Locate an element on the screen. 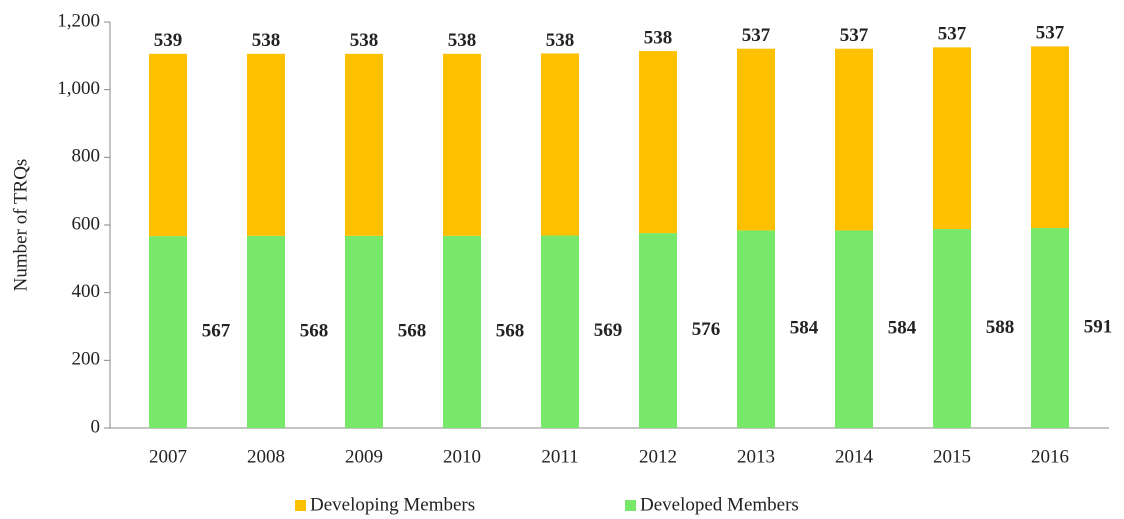  y-axis-label: Number of TRQs is located at coordinates (20, 225).